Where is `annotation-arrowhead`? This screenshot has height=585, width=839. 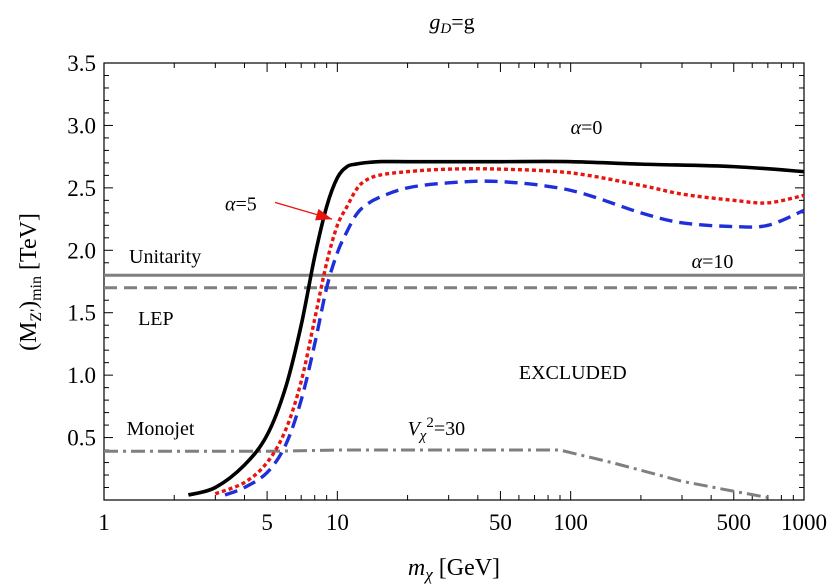
annotation-arrowhead is located at coordinates (324, 214).